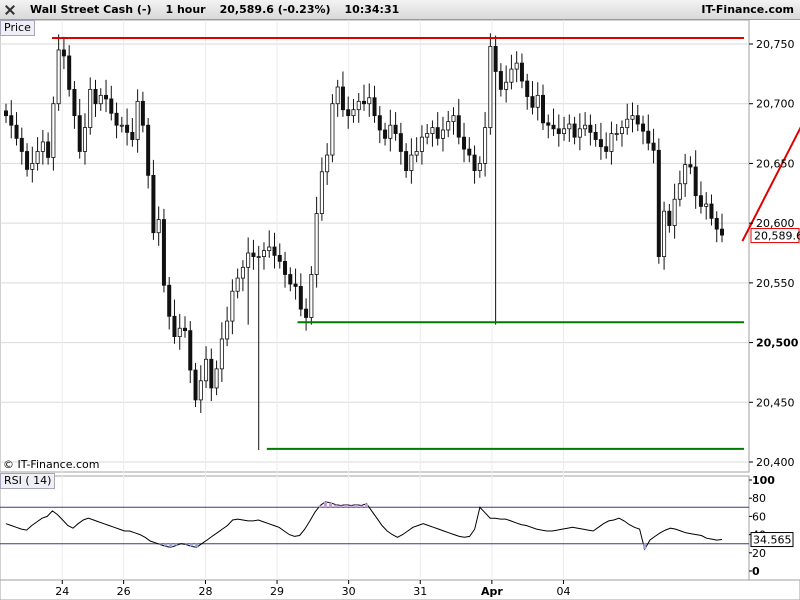 This screenshot has height=600, width=800. Describe the element at coordinates (759, 516) in the screenshot. I see `rsi-tick-label: 60` at that location.